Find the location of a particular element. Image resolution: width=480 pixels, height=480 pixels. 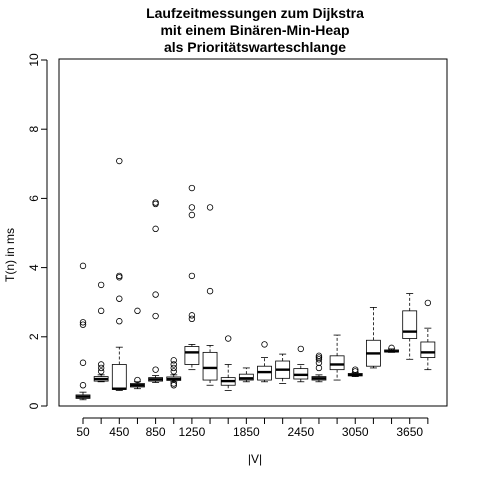

x-tick-label: 3050 is located at coordinates (355, 432).